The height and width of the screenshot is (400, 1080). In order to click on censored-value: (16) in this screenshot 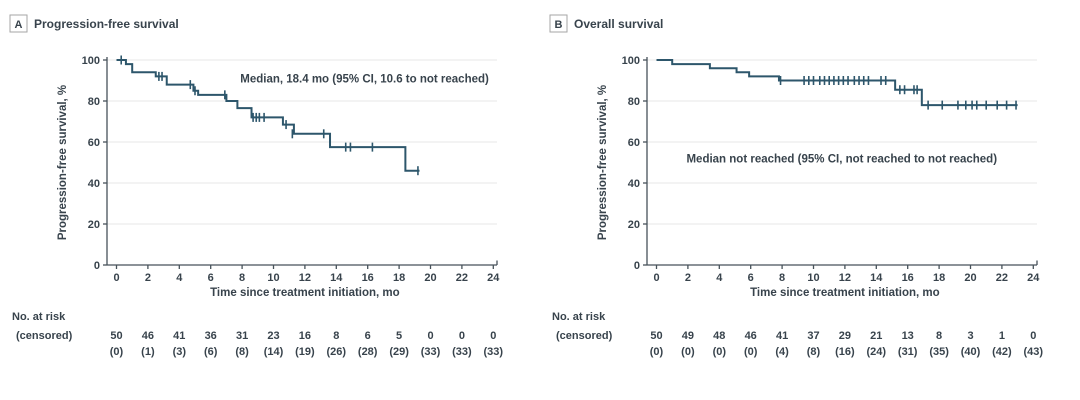, I will do `click(845, 352)`.